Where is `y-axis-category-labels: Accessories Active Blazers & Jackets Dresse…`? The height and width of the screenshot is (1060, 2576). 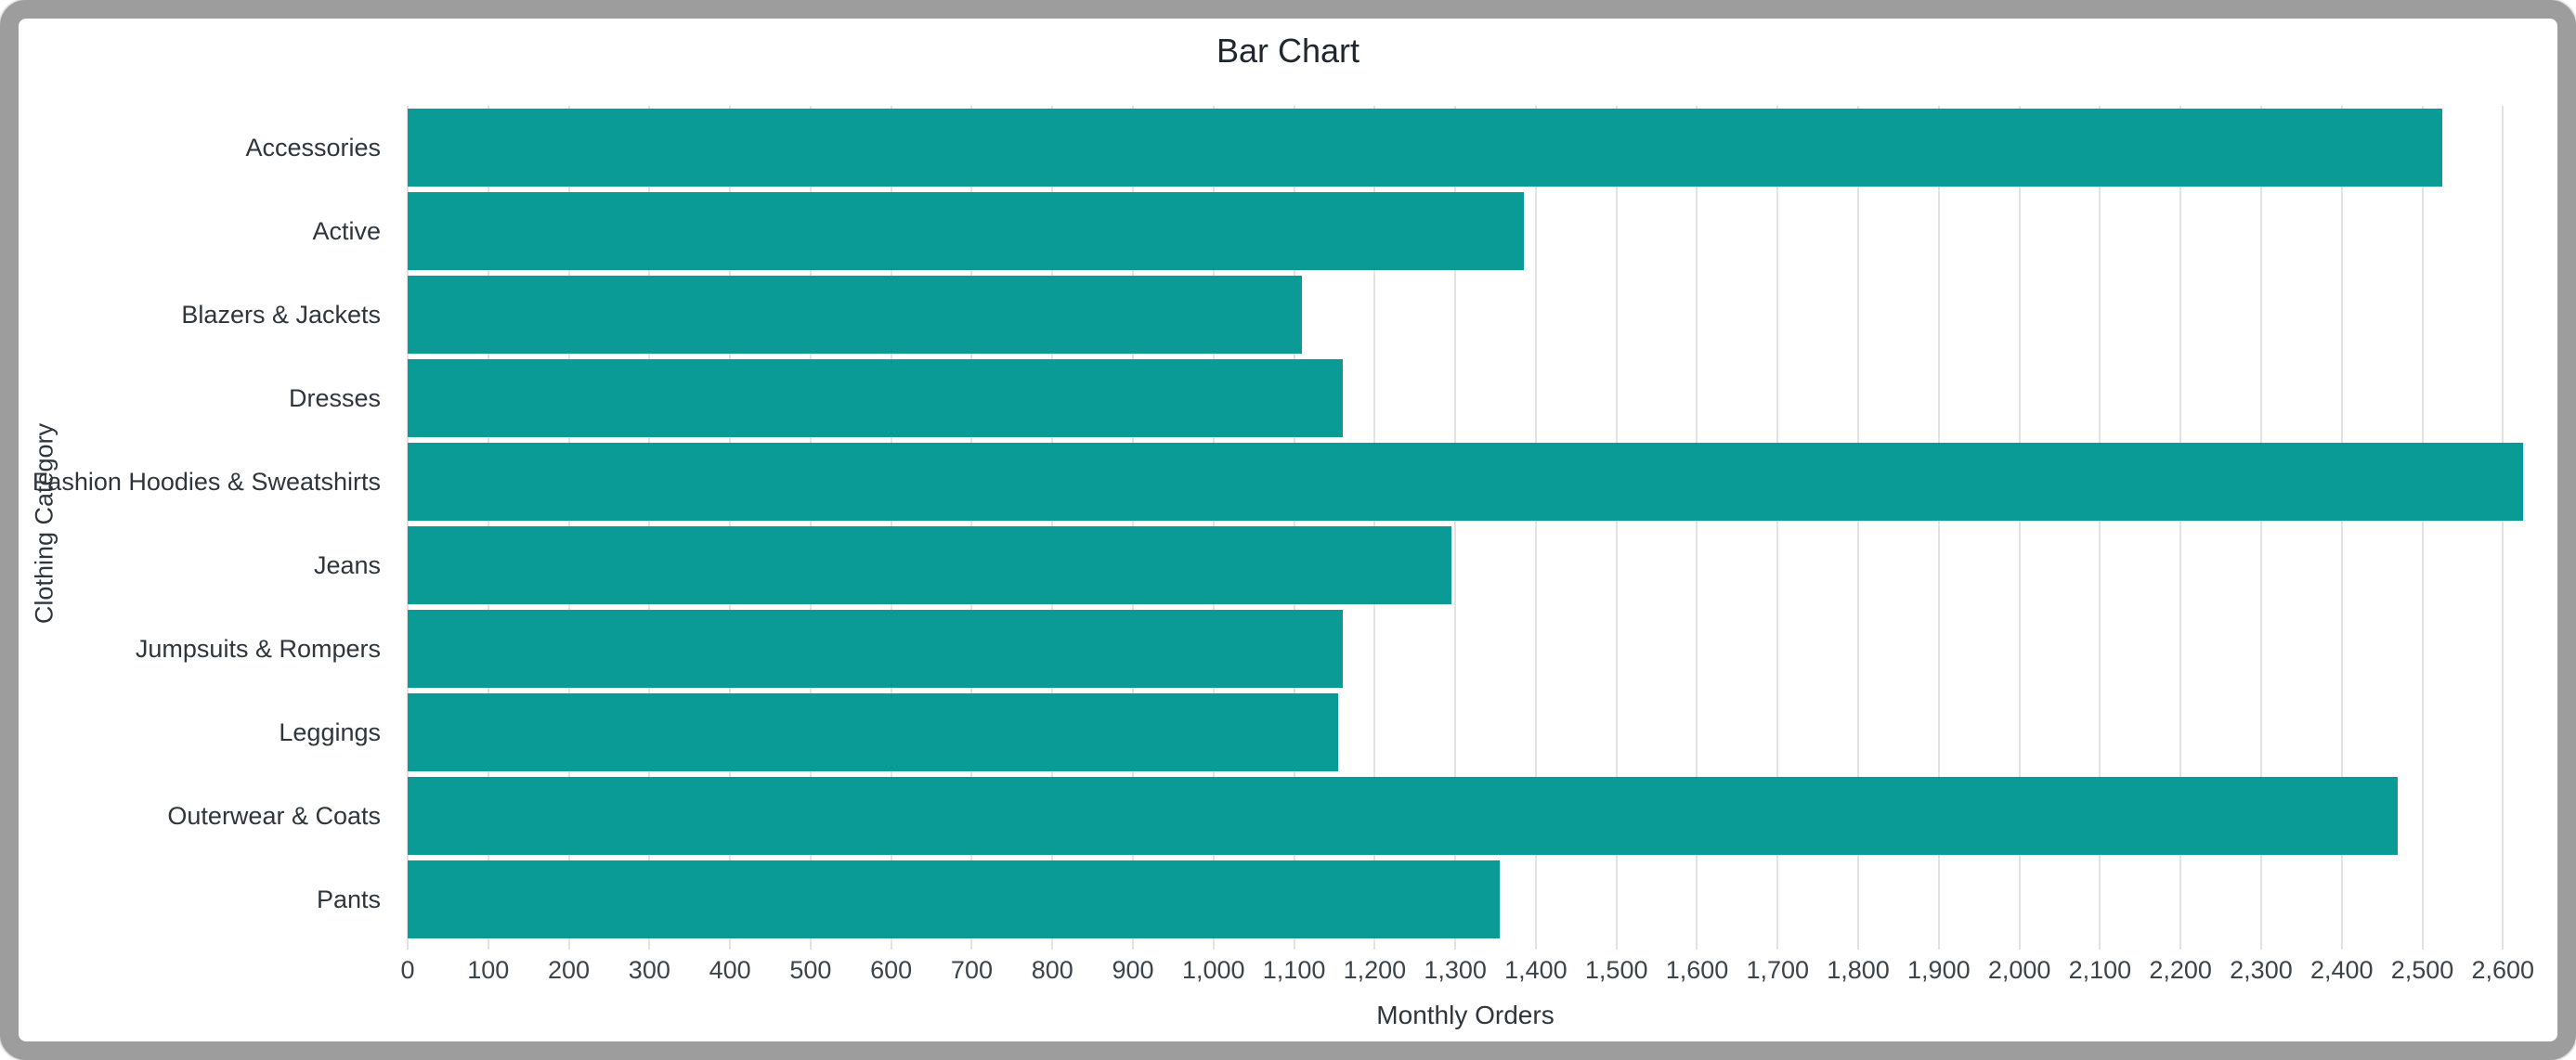 y-axis-category-labels: Accessories Active Blazers & Jackets Dresse… is located at coordinates (190, 523).